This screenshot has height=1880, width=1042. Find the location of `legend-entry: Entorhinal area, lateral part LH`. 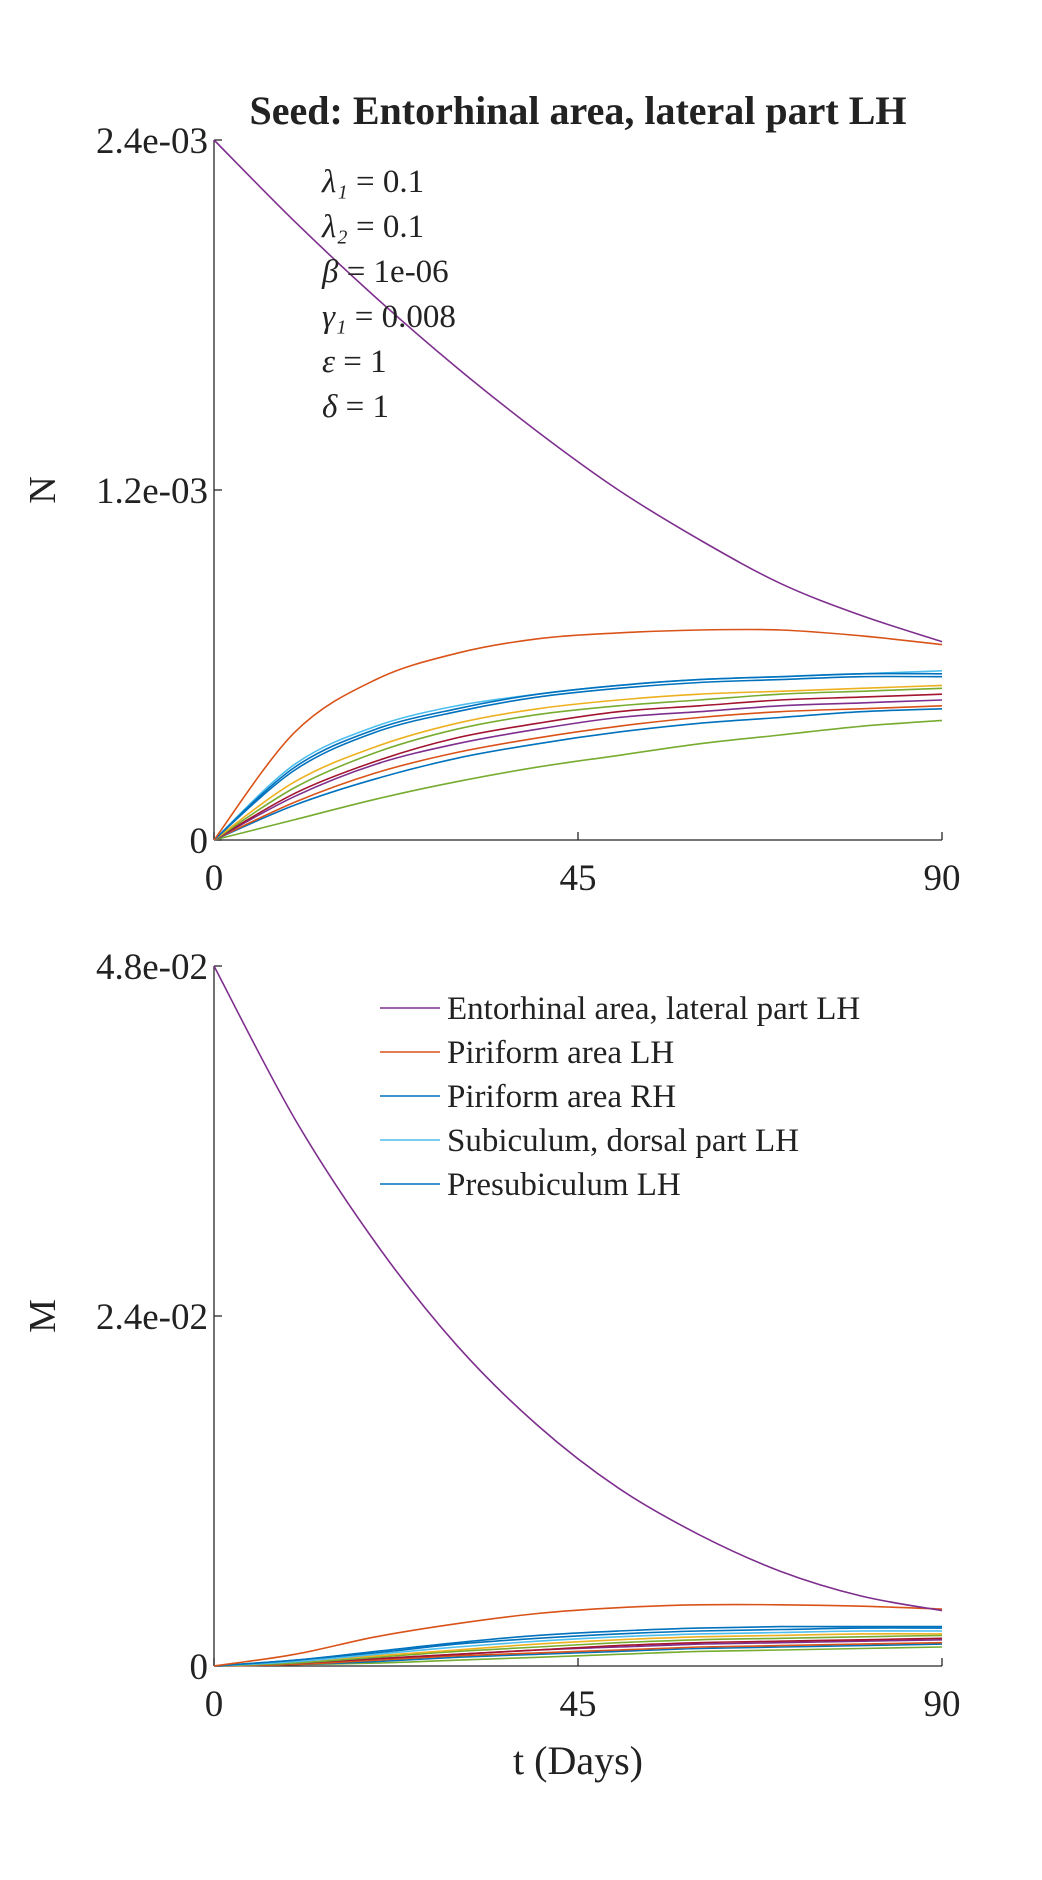

legend-entry: Entorhinal area, lateral part LH is located at coordinates (653, 1009).